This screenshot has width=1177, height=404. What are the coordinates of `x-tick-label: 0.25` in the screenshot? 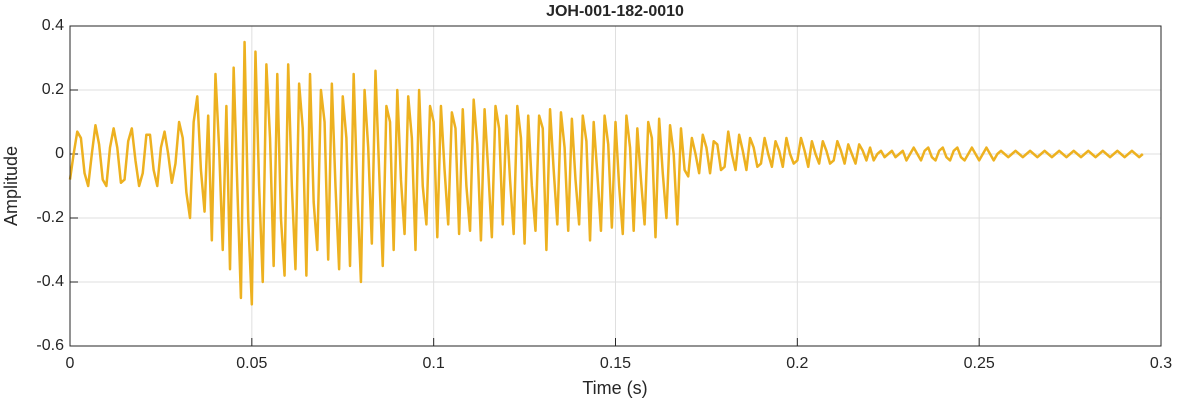 It's located at (979, 363).